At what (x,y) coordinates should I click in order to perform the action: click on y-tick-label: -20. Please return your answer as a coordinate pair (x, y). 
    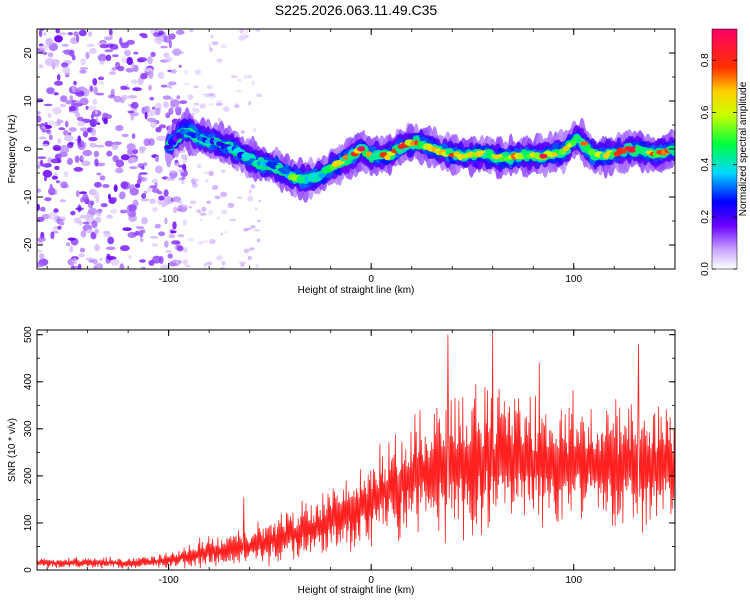
    Looking at the image, I should click on (28, 244).